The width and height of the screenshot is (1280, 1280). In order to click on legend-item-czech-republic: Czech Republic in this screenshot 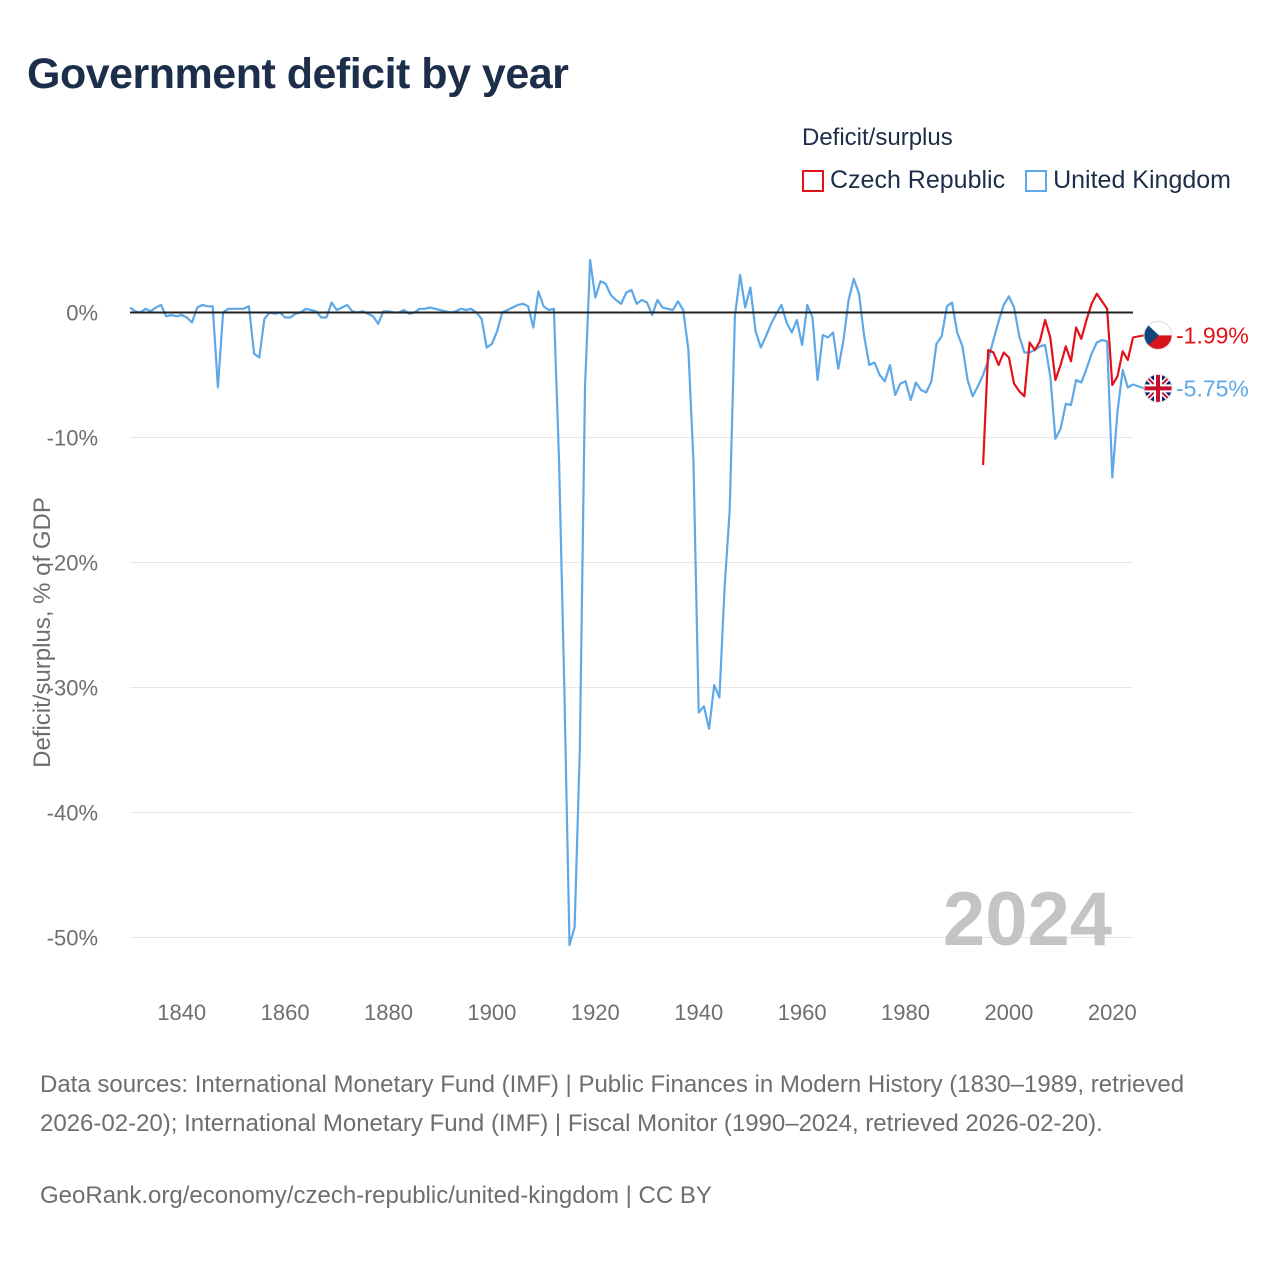, I will do `click(903, 180)`.